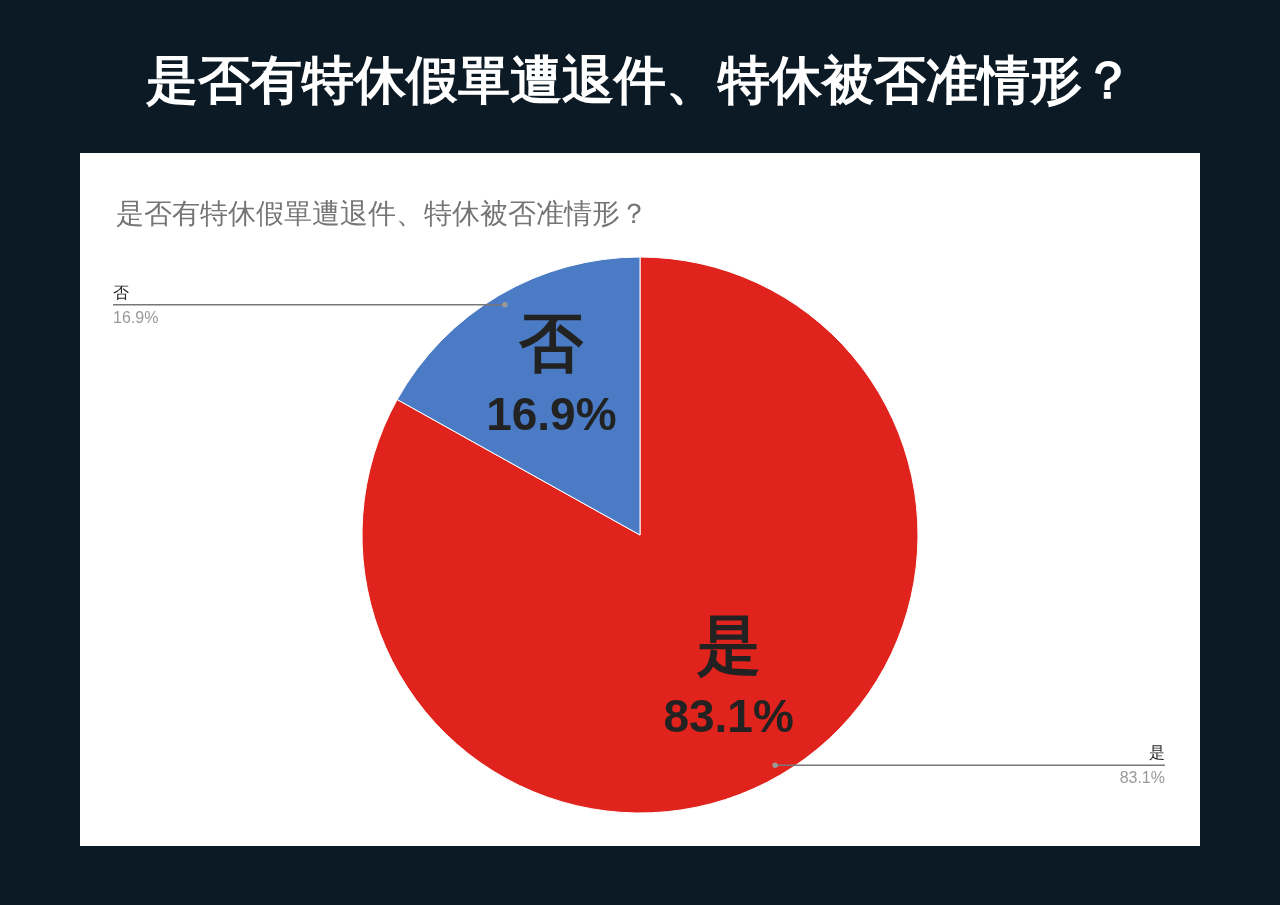 The height and width of the screenshot is (905, 1280). What do you see at coordinates (728, 715) in the screenshot?
I see `data-label: 83.1%` at bounding box center [728, 715].